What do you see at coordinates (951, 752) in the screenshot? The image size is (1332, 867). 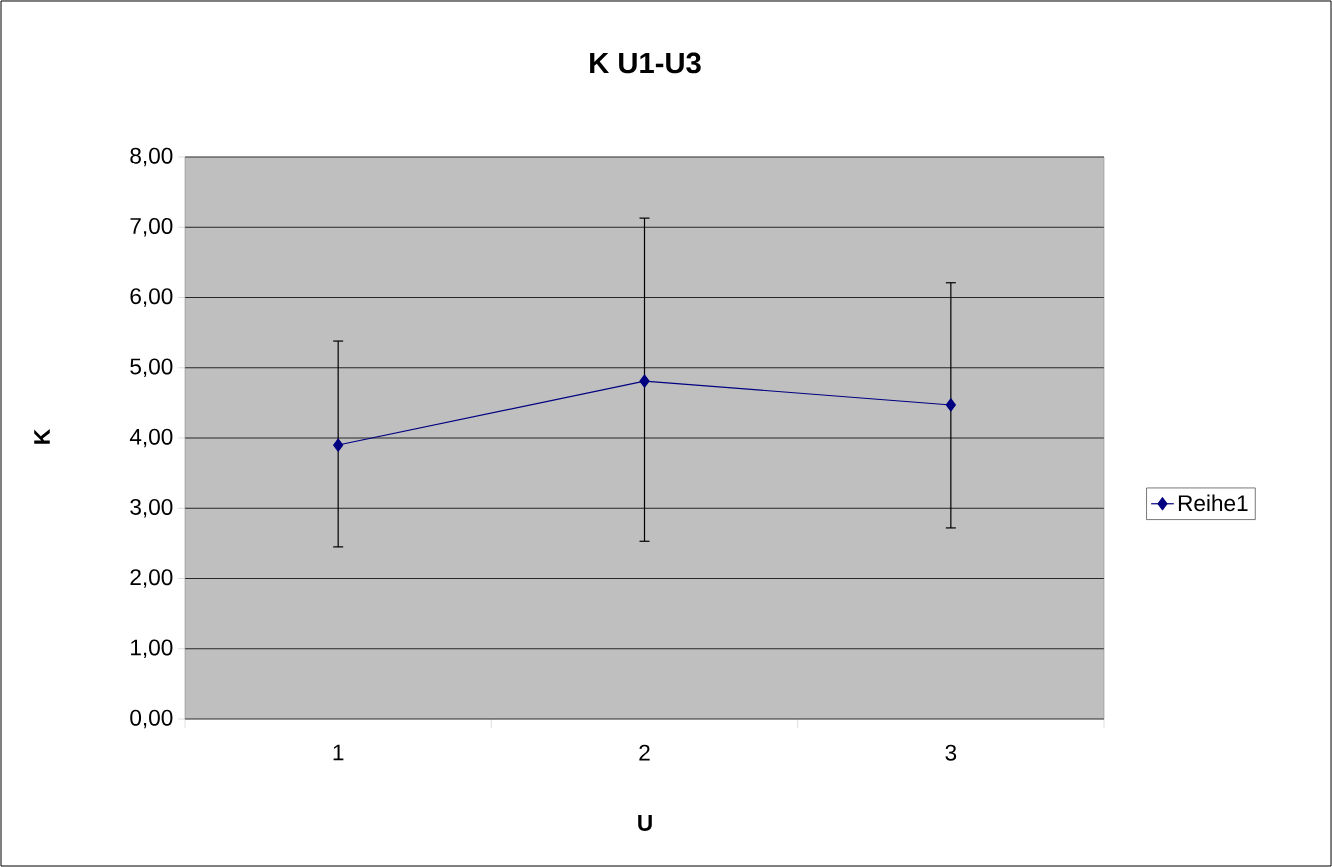 I see `x-tick-label: 3` at bounding box center [951, 752].